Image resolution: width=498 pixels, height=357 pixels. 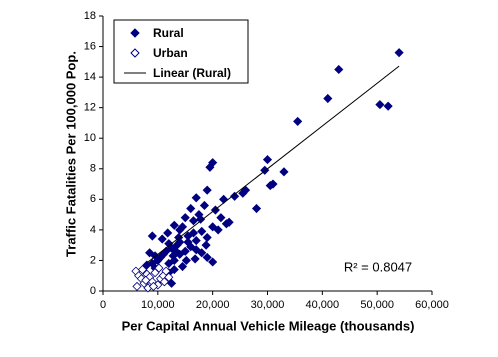 I want to click on y-tick-label: 18, so click(x=90, y=16).